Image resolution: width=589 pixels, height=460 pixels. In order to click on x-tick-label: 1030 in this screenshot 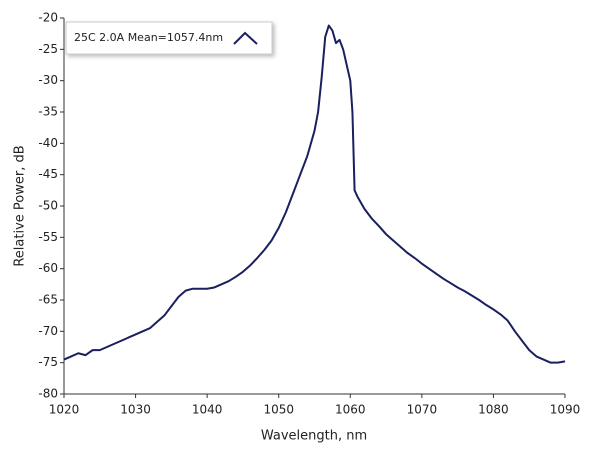, I will do `click(135, 410)`.